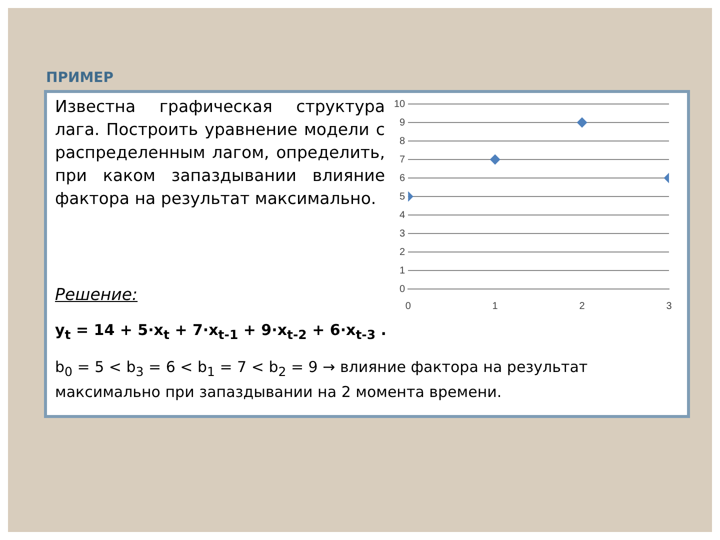 The image size is (720, 540). What do you see at coordinates (403, 178) in the screenshot?
I see `y-tick-label: 6` at bounding box center [403, 178].